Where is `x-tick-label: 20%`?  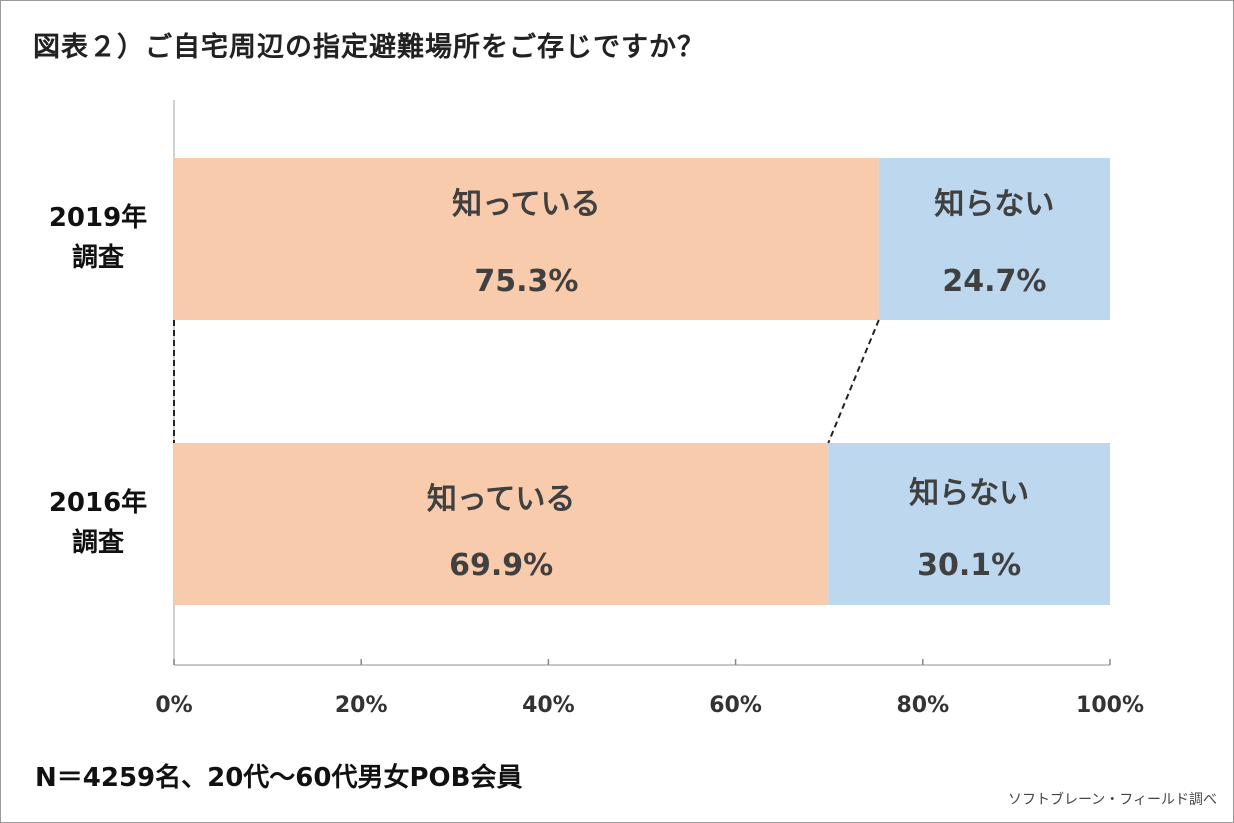
x-tick-label: 20% is located at coordinates (361, 705).